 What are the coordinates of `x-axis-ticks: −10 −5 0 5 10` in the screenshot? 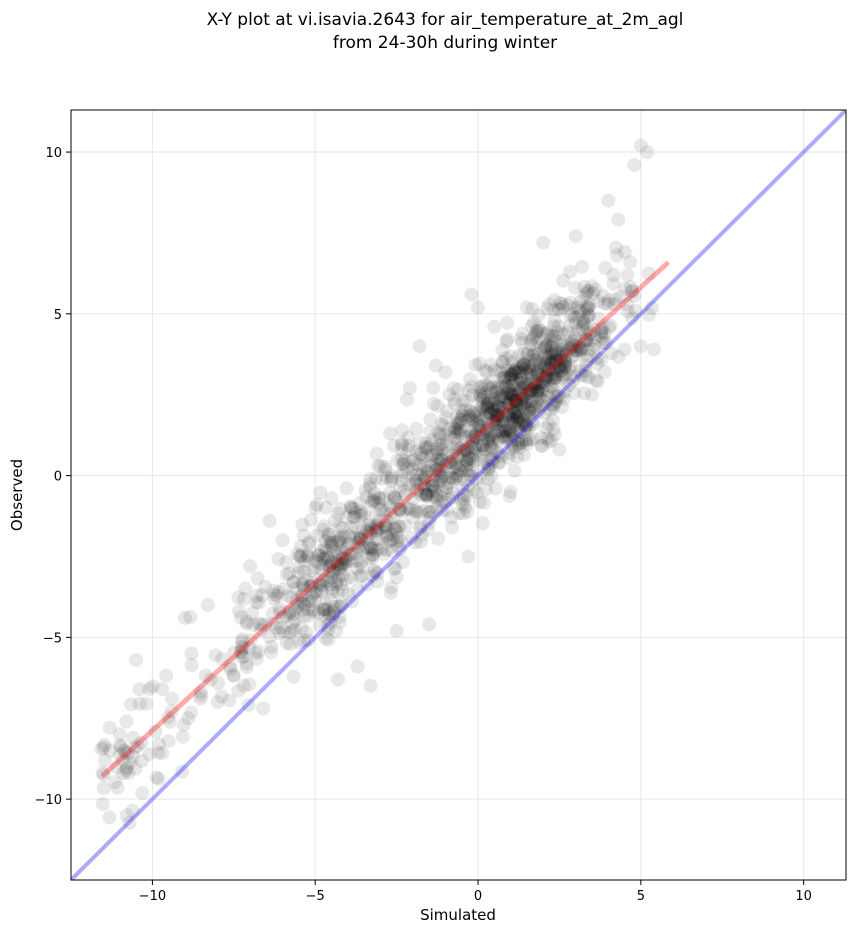 It's located at (475, 892).